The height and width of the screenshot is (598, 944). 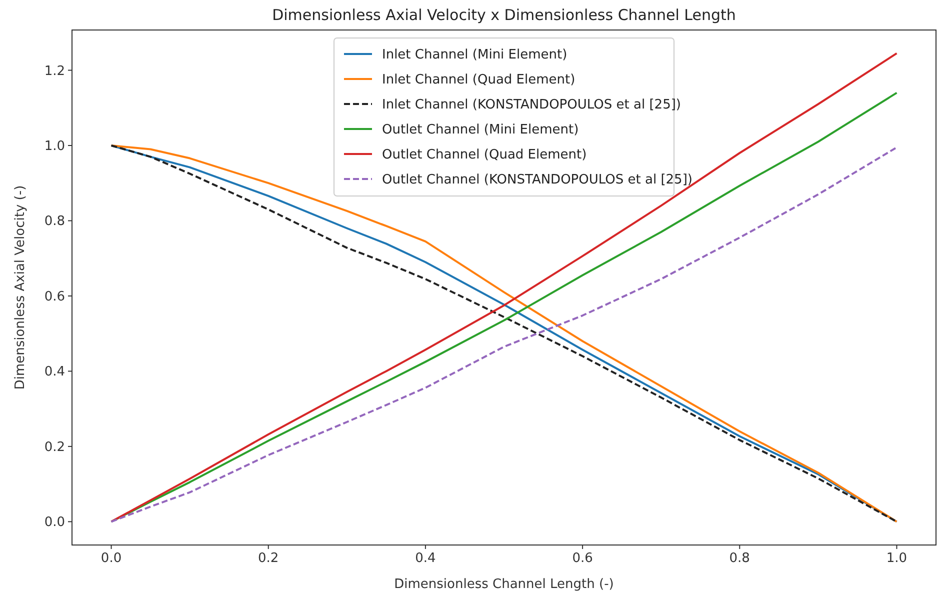 What do you see at coordinates (54, 447) in the screenshot?
I see `y-tick-label: 0.2` at bounding box center [54, 447].